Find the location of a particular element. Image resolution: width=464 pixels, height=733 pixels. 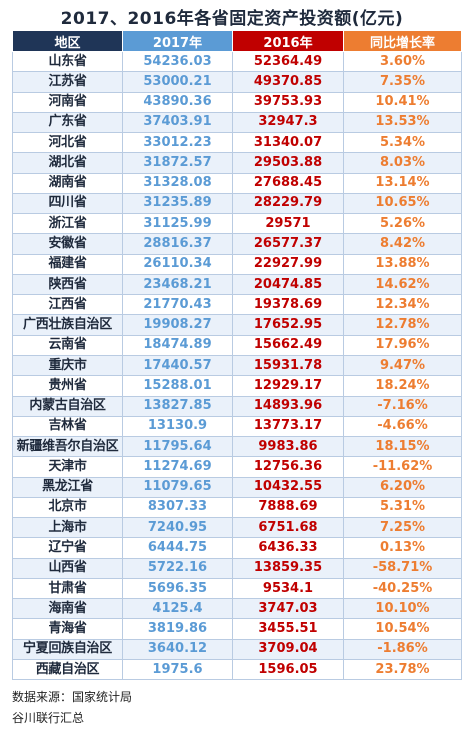

cell-region: 山东省 is located at coordinates (67, 61).